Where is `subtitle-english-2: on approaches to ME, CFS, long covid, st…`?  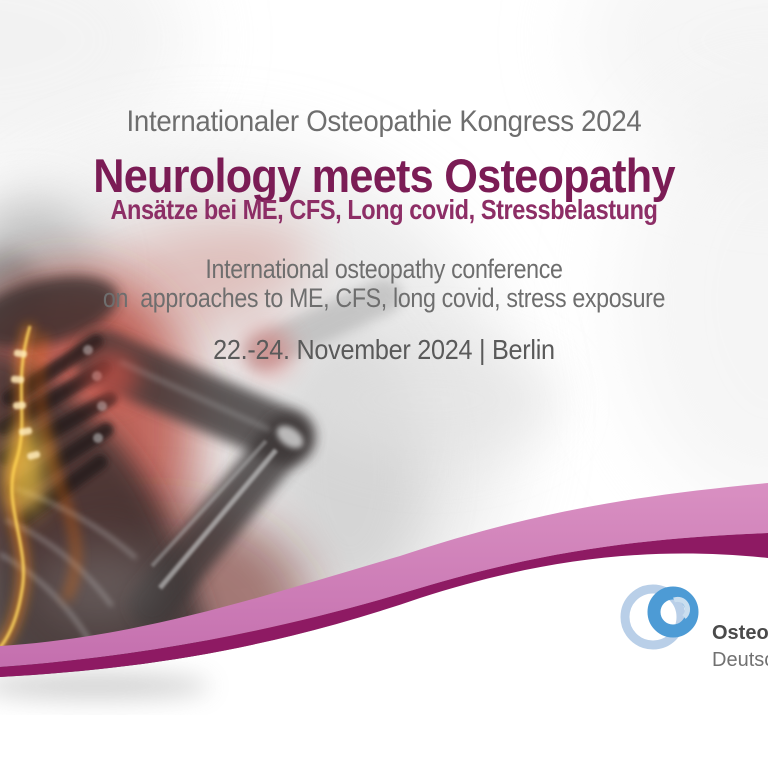
subtitle-english-2: on approaches to ME, CFS, long covid, st… is located at coordinates (384, 298).